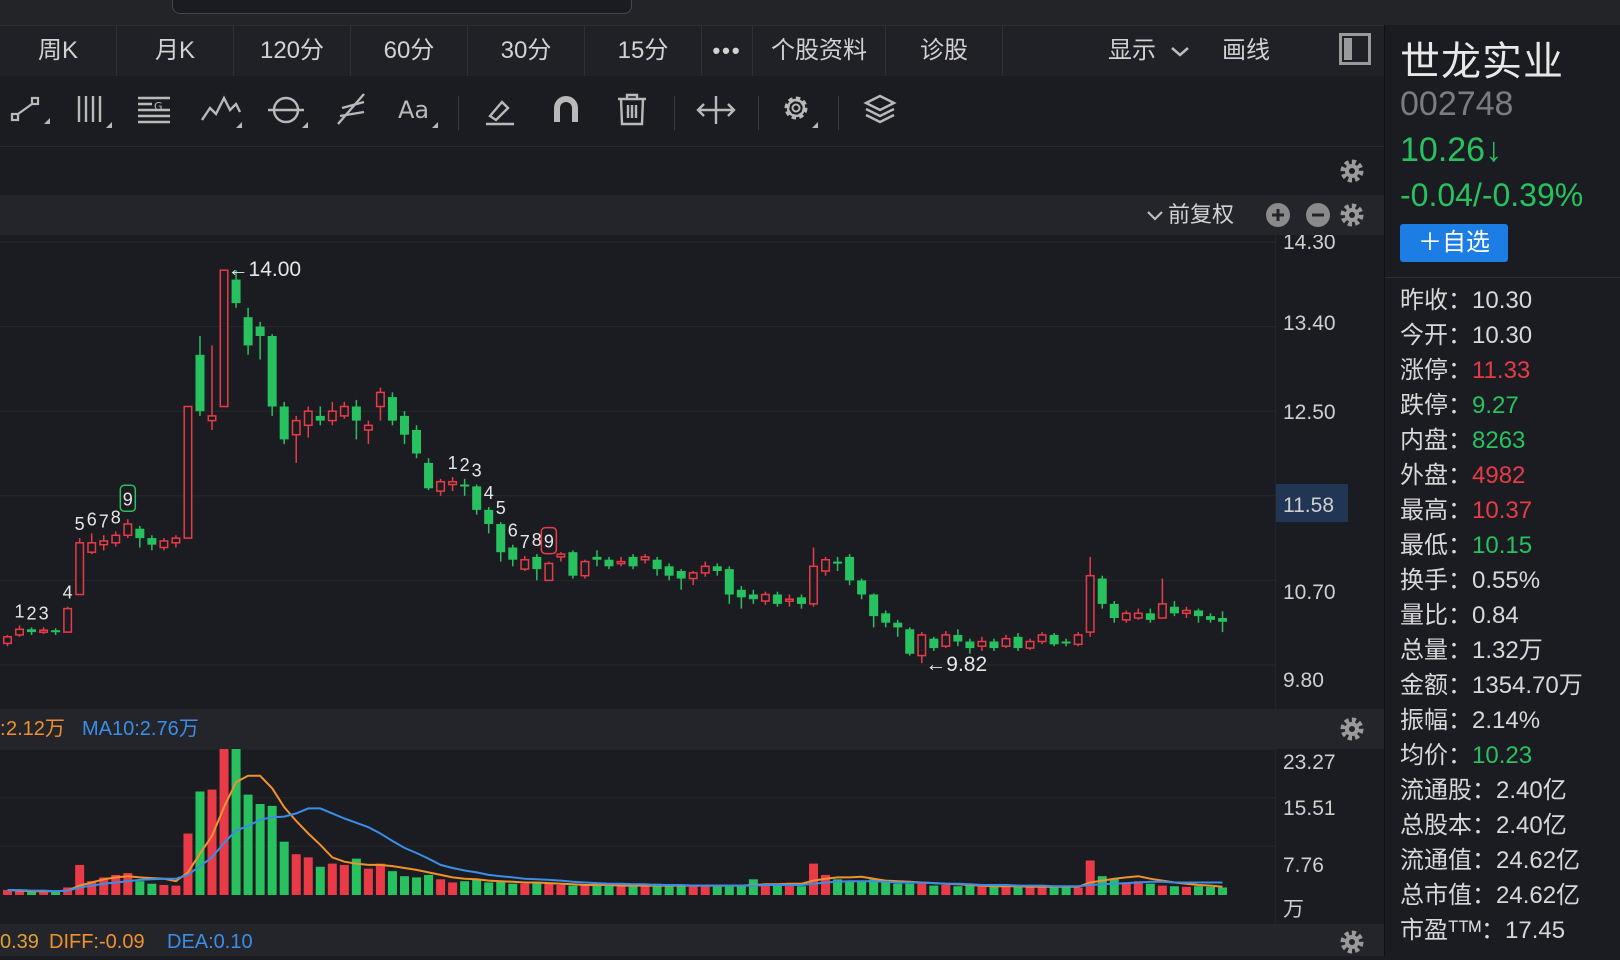  I want to click on td-sequence-label: 4, so click(68, 593).